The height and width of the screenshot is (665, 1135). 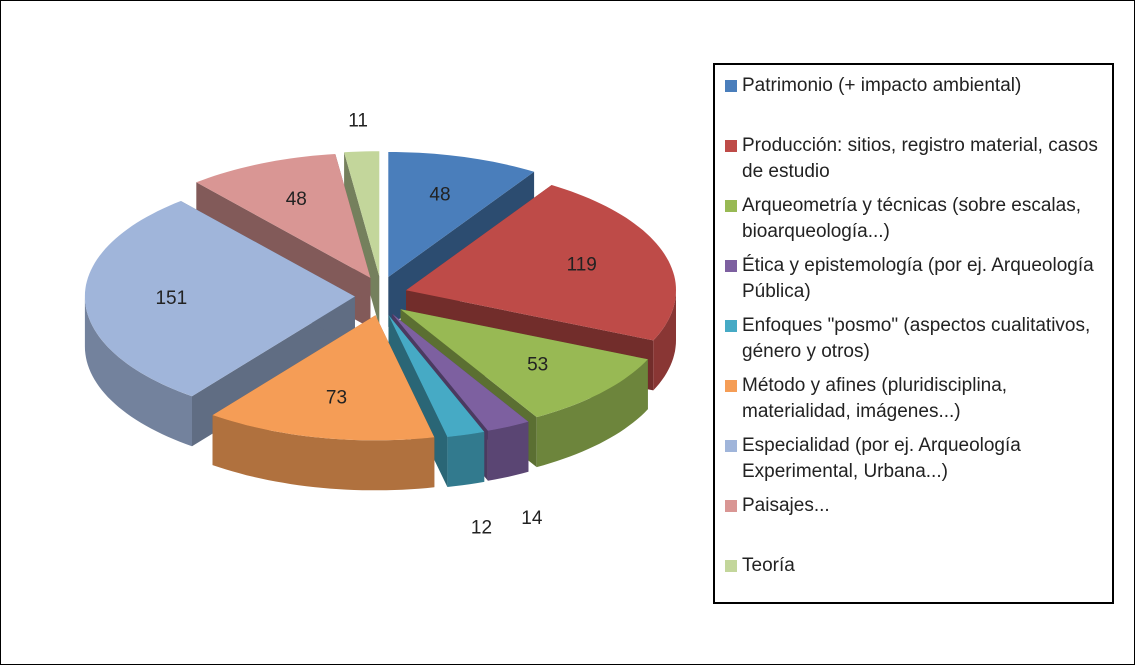 I want to click on legend-entry: Teoría, so click(x=918, y=581).